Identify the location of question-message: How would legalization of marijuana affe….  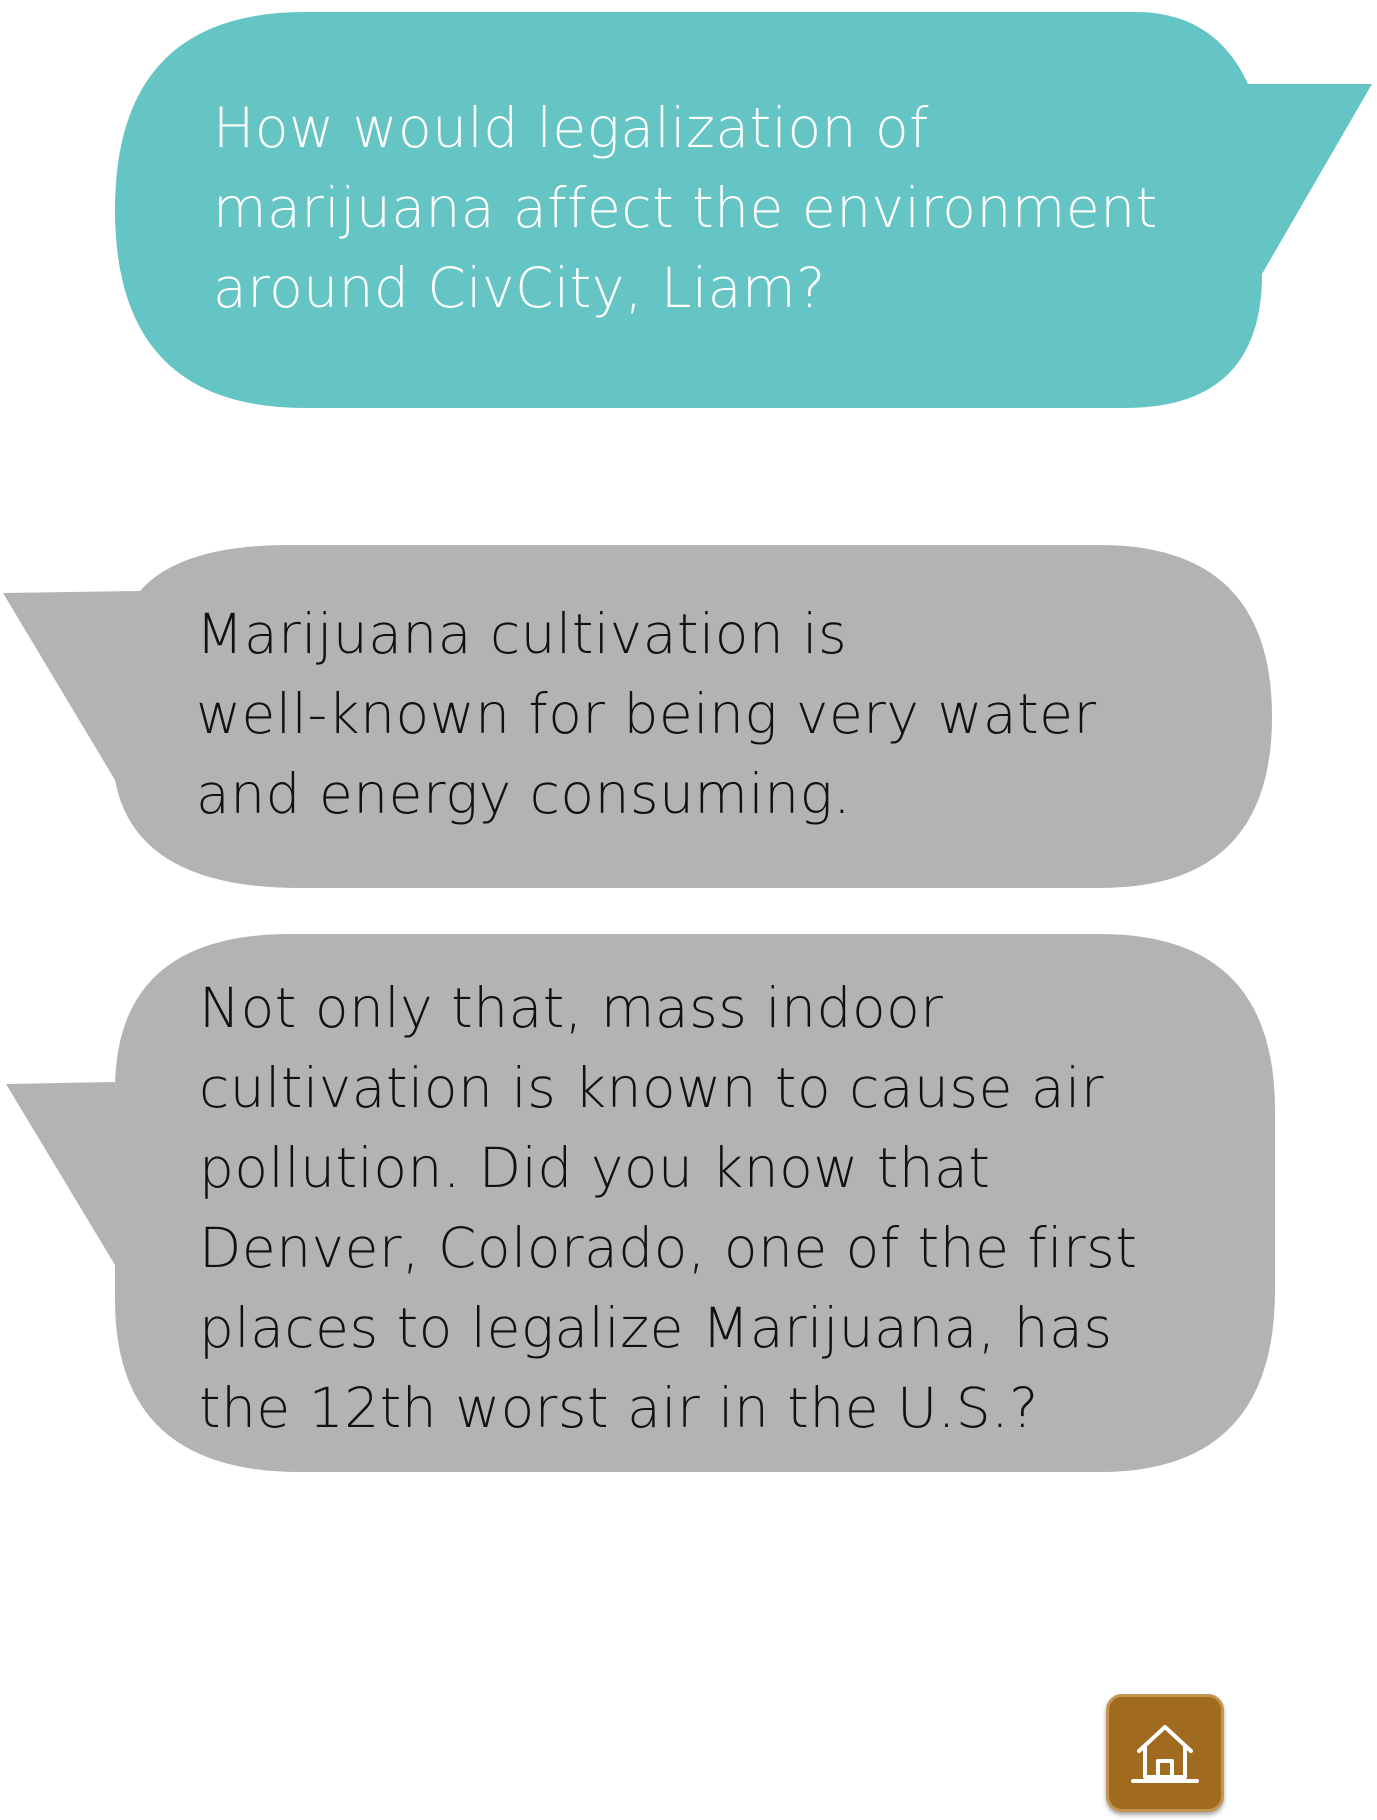
(685, 208).